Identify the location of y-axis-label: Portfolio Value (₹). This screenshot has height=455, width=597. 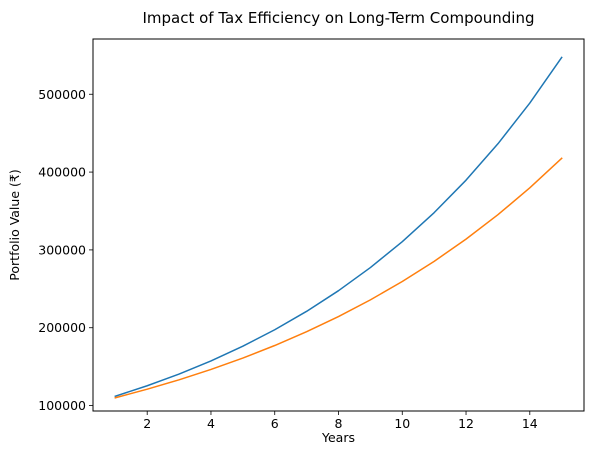
(14, 224).